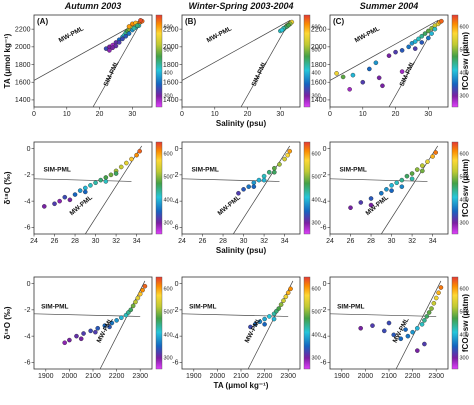 The image size is (474, 405). I want to click on x-axis-label: Salinity (psu), so click(241, 123).